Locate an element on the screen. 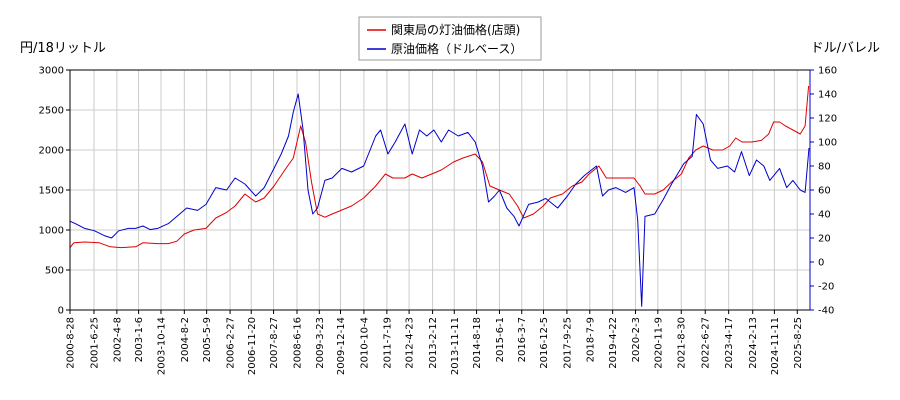  x-tick-label: 2012-4-23 is located at coordinates (410, 343).